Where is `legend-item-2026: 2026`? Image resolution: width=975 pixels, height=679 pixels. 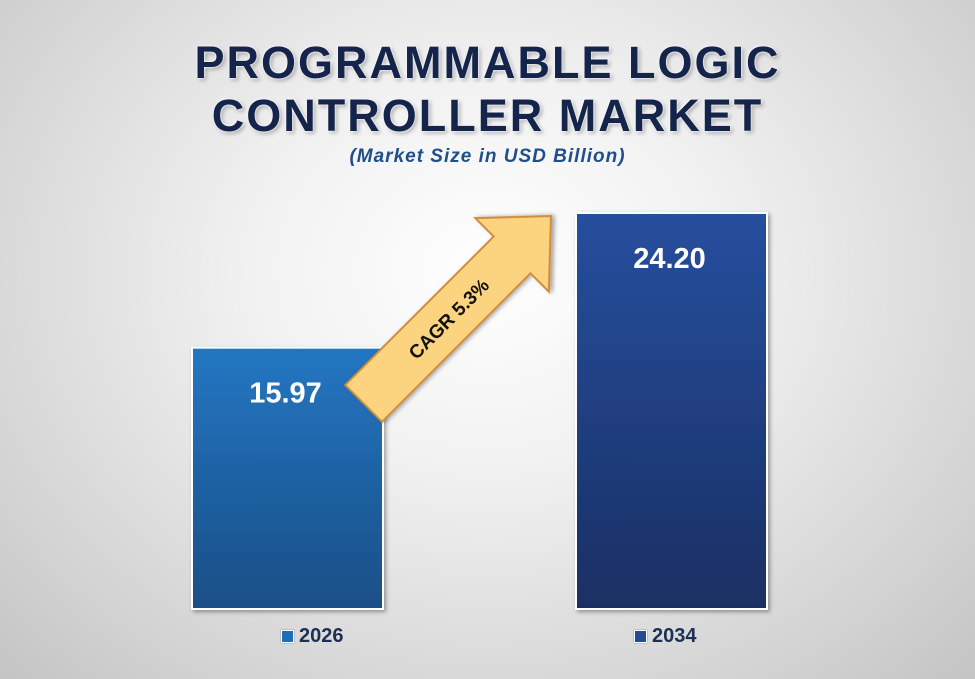
legend-item-2026: 2026 is located at coordinates (312, 636).